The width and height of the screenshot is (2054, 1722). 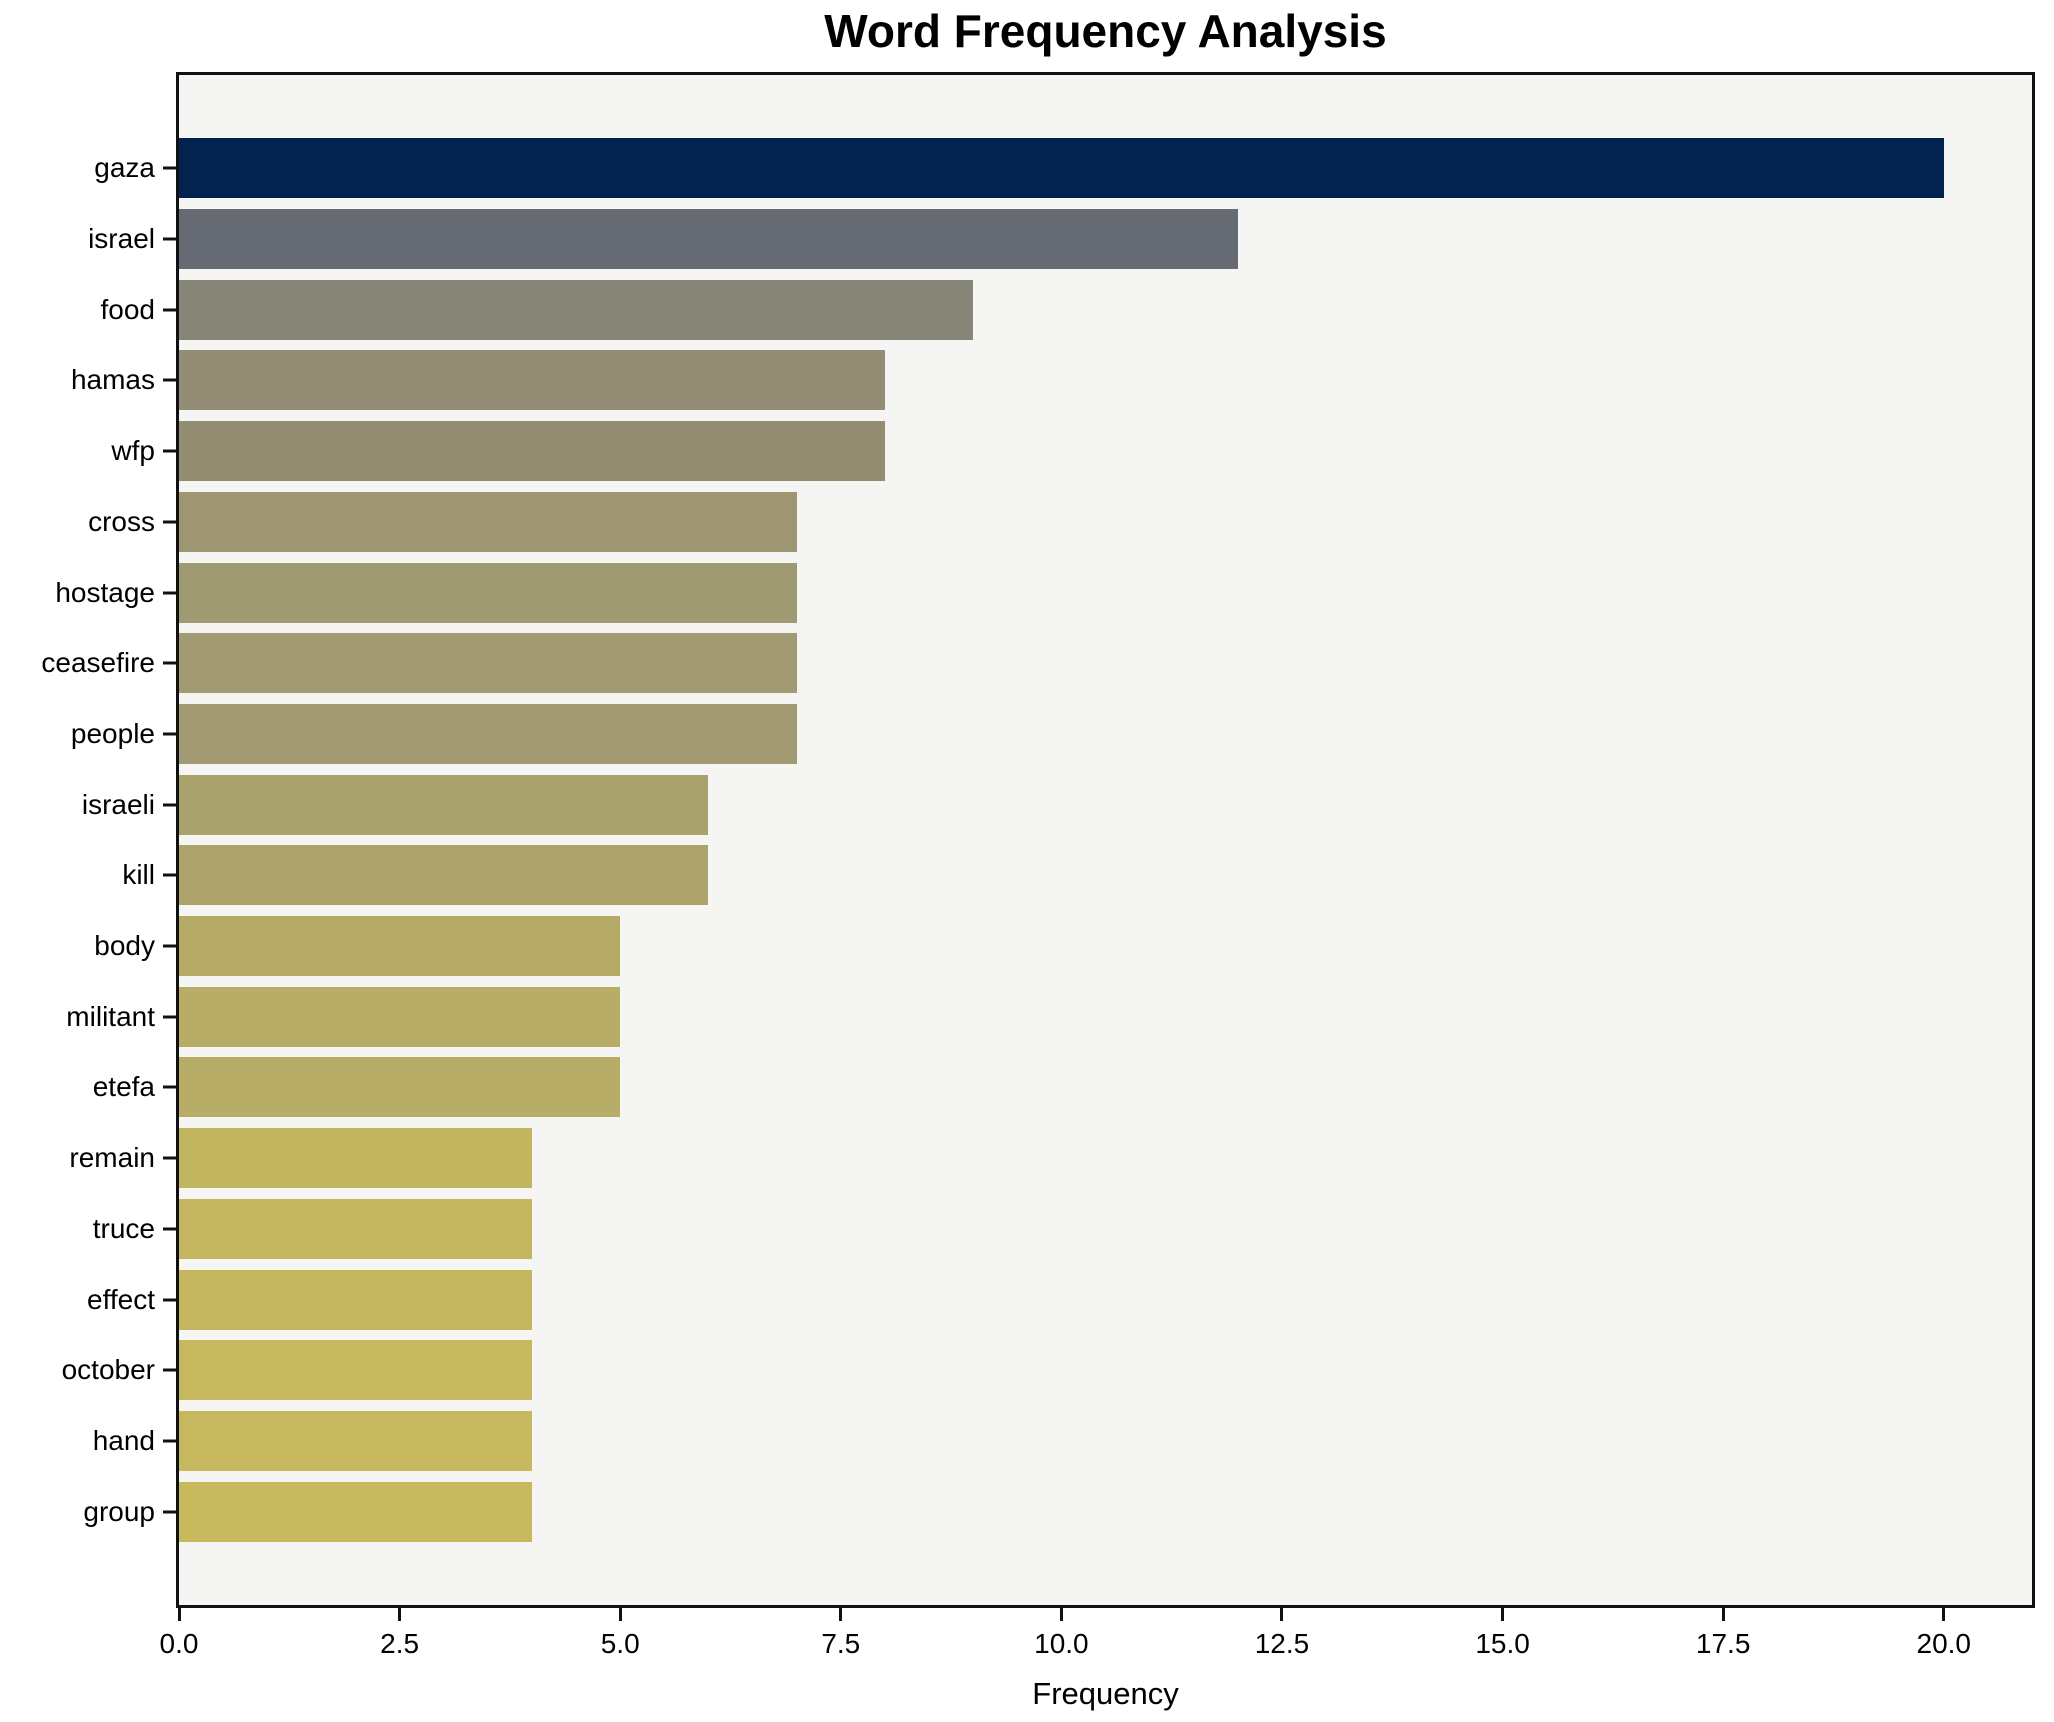 What do you see at coordinates (1036, 663) in the screenshot?
I see `bar-row: ceasefire` at bounding box center [1036, 663].